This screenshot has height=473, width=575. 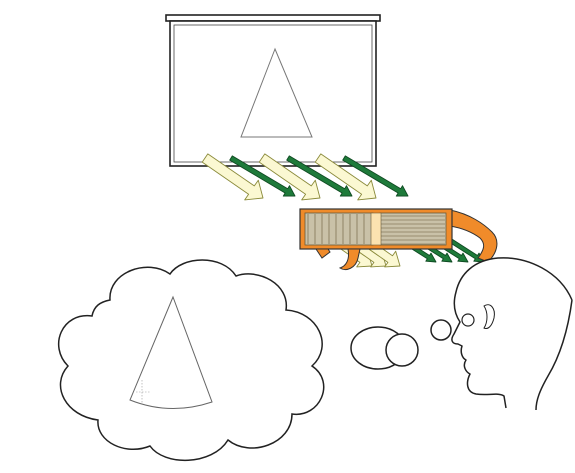 What do you see at coordinates (349, 259) in the screenshot?
I see `glasses-hook` at bounding box center [349, 259].